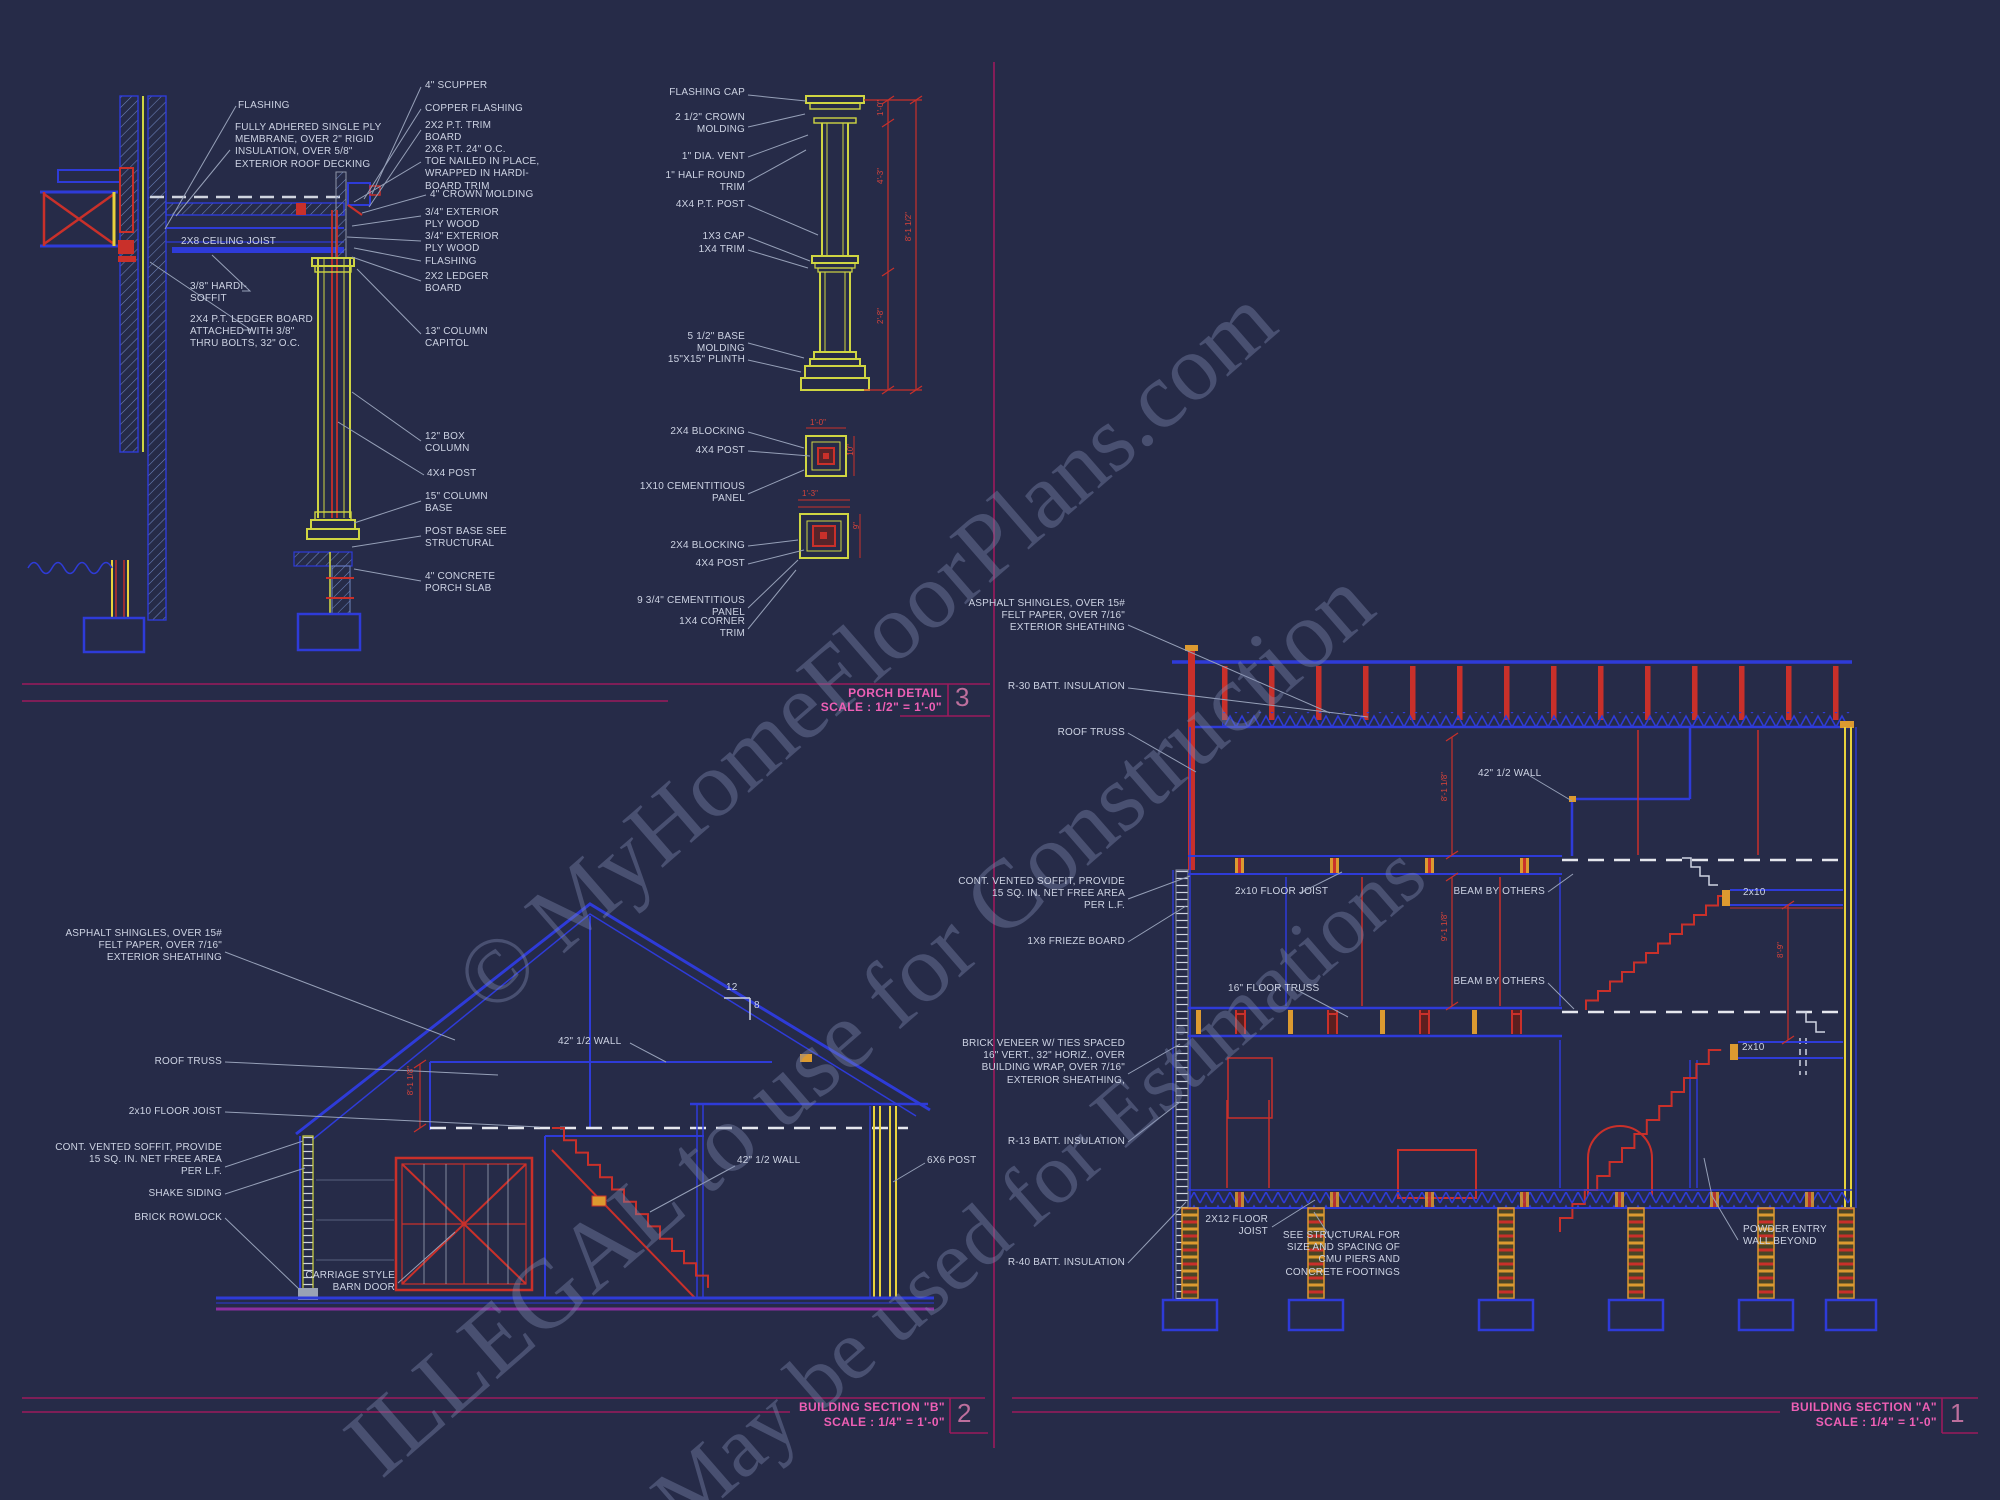 The width and height of the screenshot is (2000, 1500). I want to click on label-blocking-1: 2X4 BLOCKING, so click(707, 431).